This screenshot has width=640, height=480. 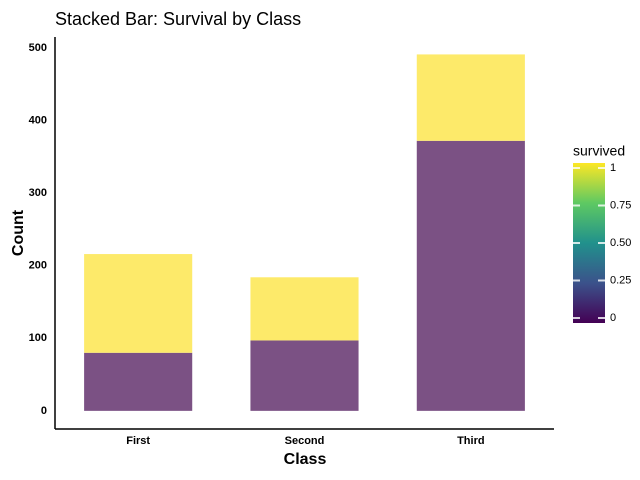 I want to click on colorbar-tick-label: 0.75, so click(x=620, y=205).